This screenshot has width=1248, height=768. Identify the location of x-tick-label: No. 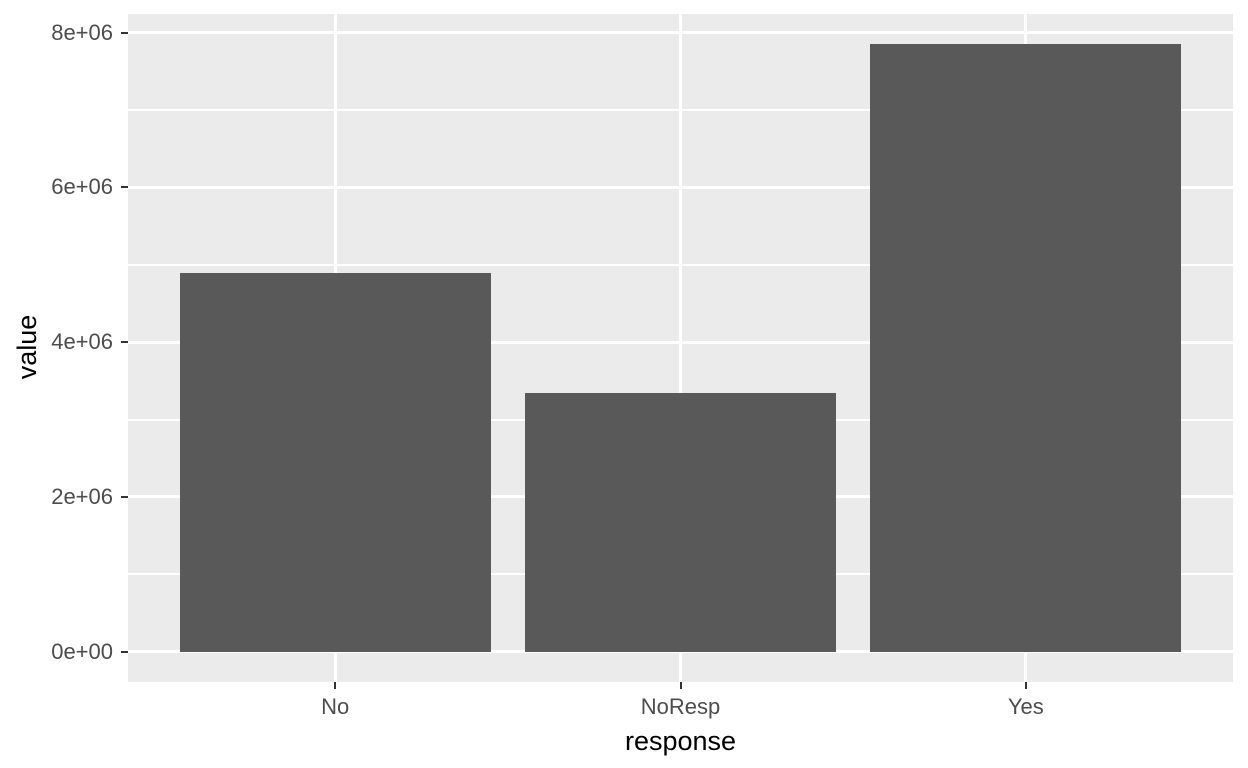
(335, 706).